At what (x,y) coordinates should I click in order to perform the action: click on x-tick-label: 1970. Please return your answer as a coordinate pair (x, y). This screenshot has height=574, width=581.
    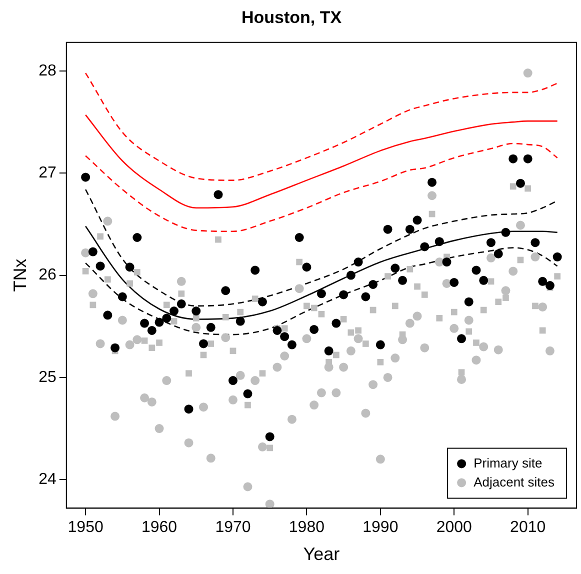
    Looking at the image, I should click on (233, 527).